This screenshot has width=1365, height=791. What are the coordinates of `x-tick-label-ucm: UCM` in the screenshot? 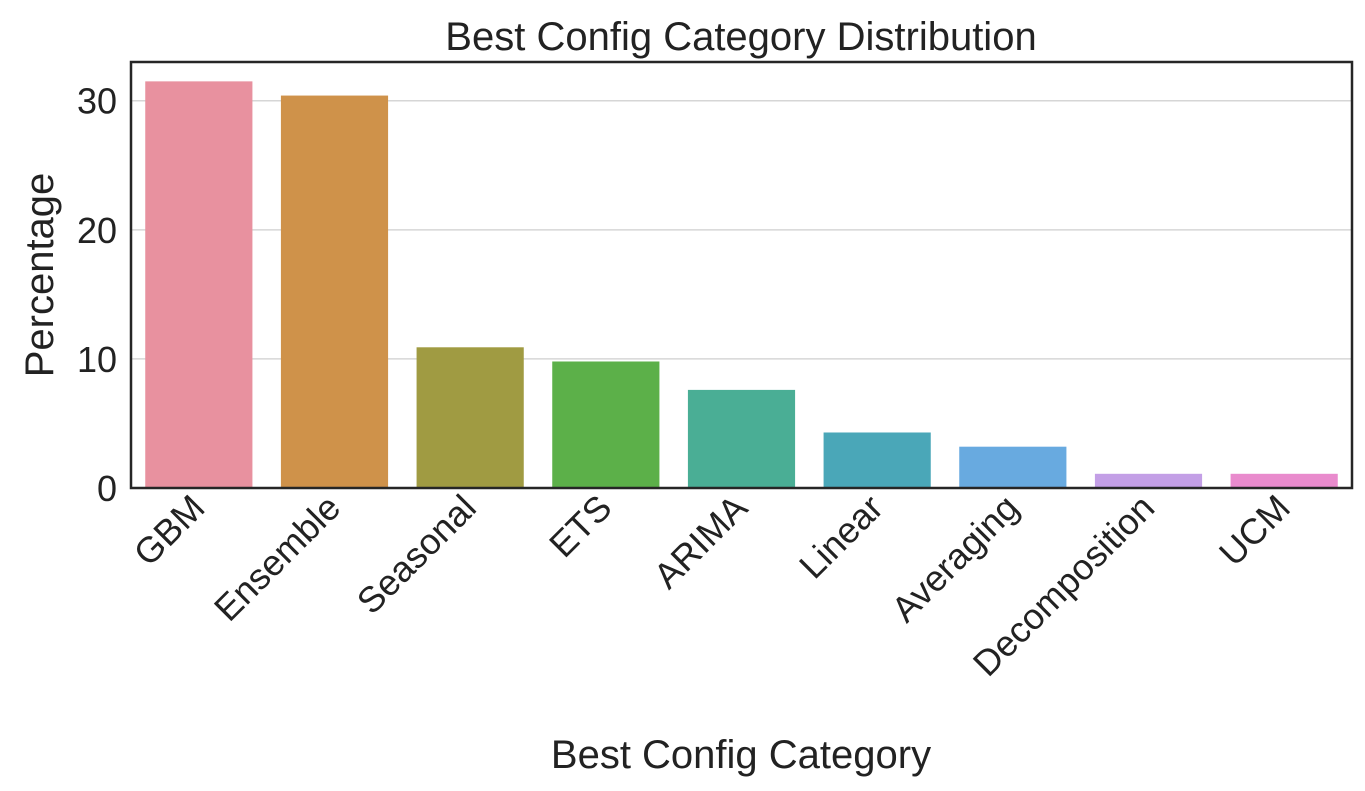 It's located at (1254, 530).